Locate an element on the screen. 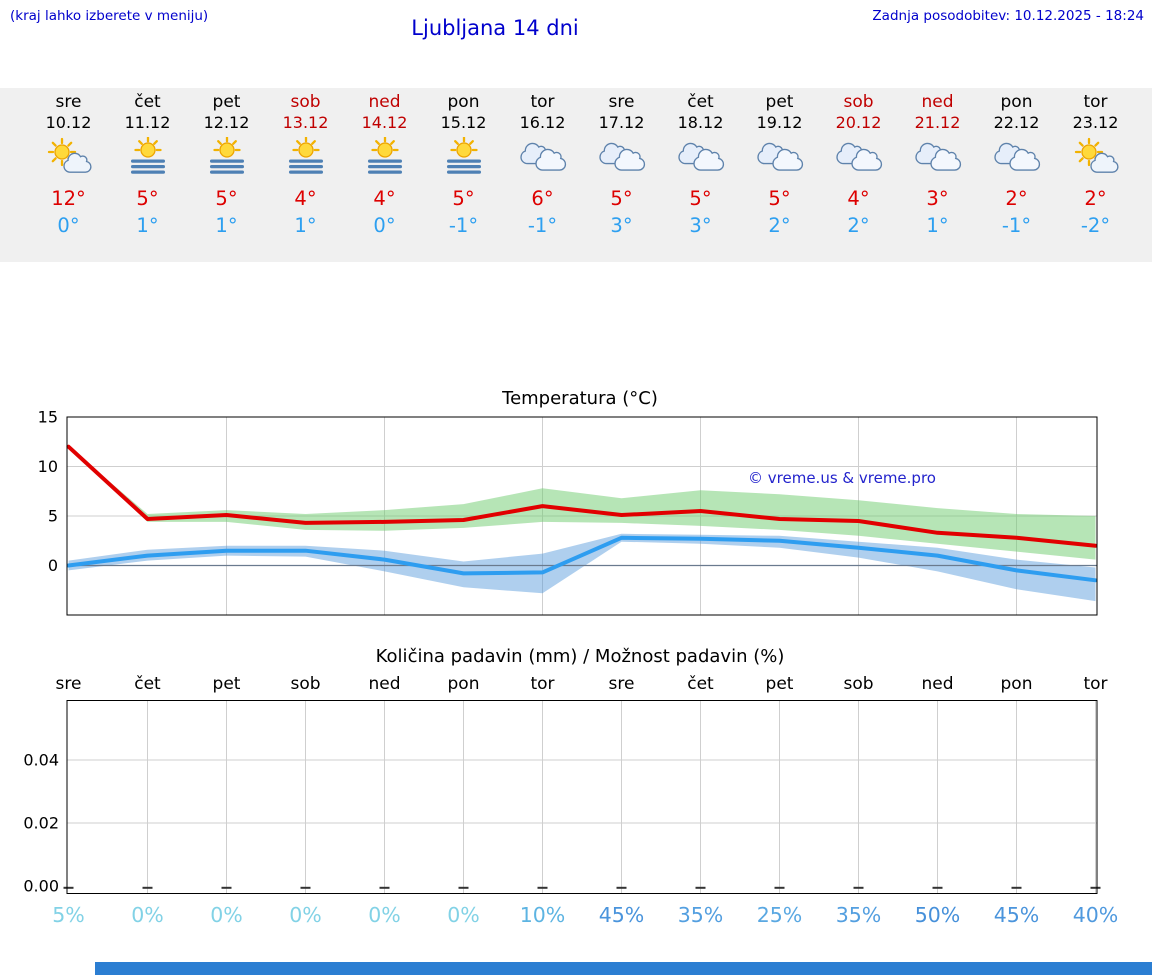 This screenshot has height=975, width=1152. forecast-day: čet 11.12 5° 1° is located at coordinates (147, 175).